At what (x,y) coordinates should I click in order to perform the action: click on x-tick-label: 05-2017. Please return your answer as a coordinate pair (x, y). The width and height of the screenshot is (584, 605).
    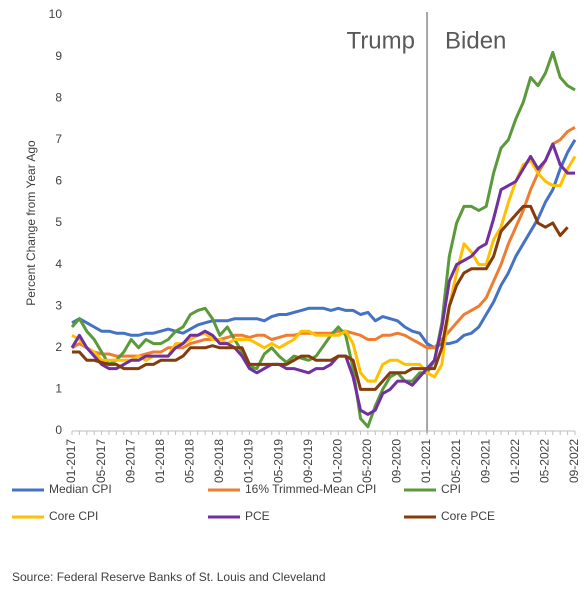
    Looking at the image, I should click on (101, 461).